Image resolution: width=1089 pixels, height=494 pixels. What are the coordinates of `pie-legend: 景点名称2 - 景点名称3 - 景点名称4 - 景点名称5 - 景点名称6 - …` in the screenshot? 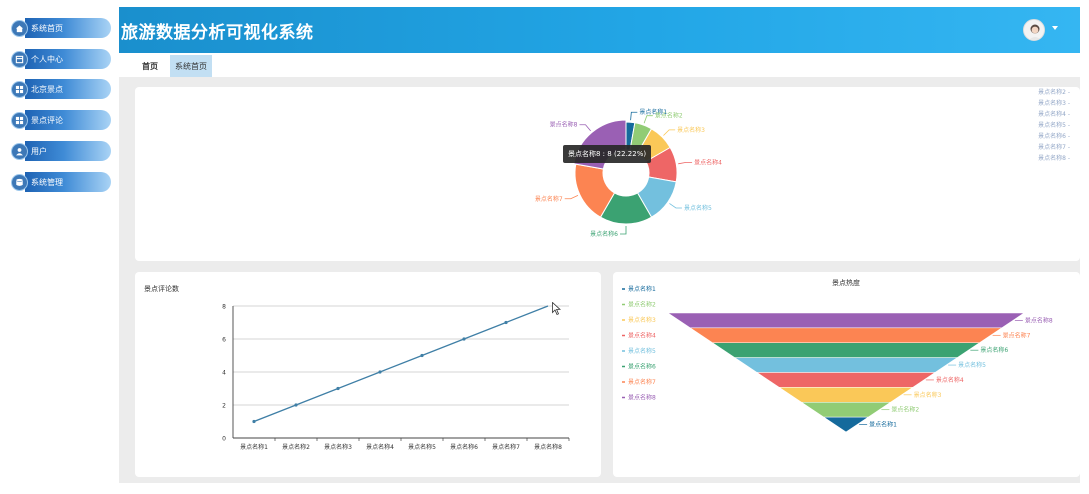 It's located at (1054, 125).